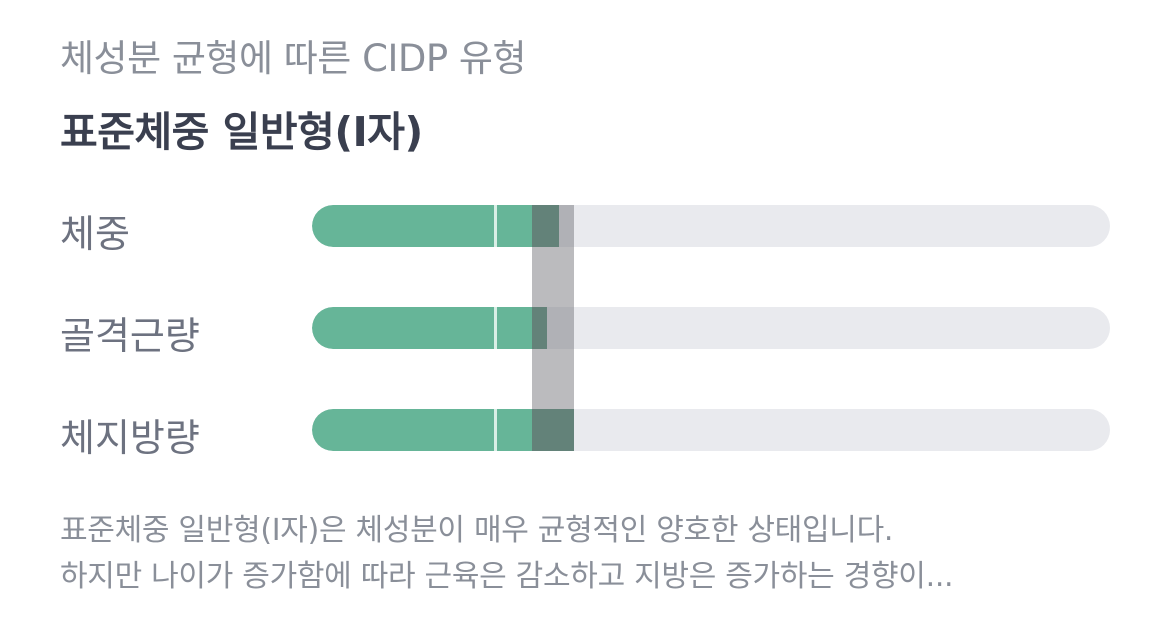 Image resolution: width=1170 pixels, height=625 pixels. I want to click on skeletal-muscle-bar-track, so click(711, 328).